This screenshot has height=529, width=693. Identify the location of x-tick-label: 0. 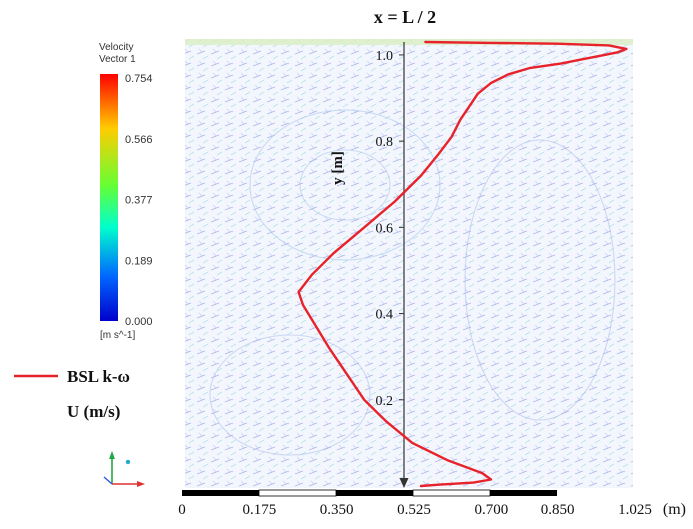
(182, 510).